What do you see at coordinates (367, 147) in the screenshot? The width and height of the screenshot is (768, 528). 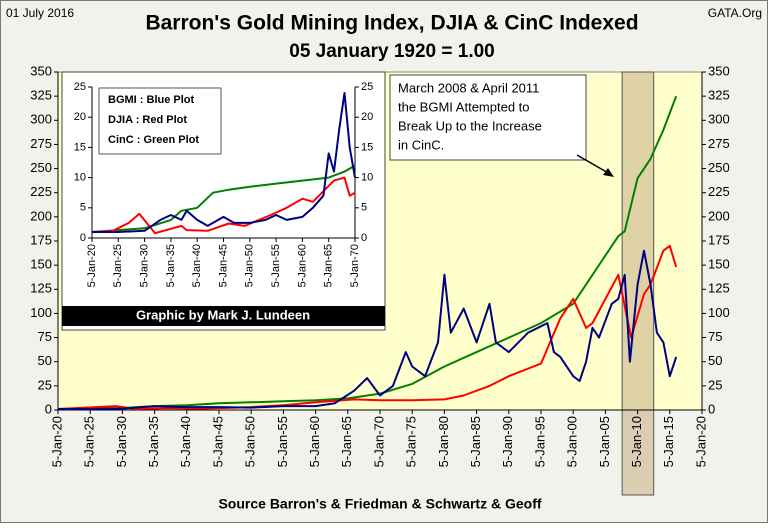 I see `y2-tick-label: 15` at bounding box center [367, 147].